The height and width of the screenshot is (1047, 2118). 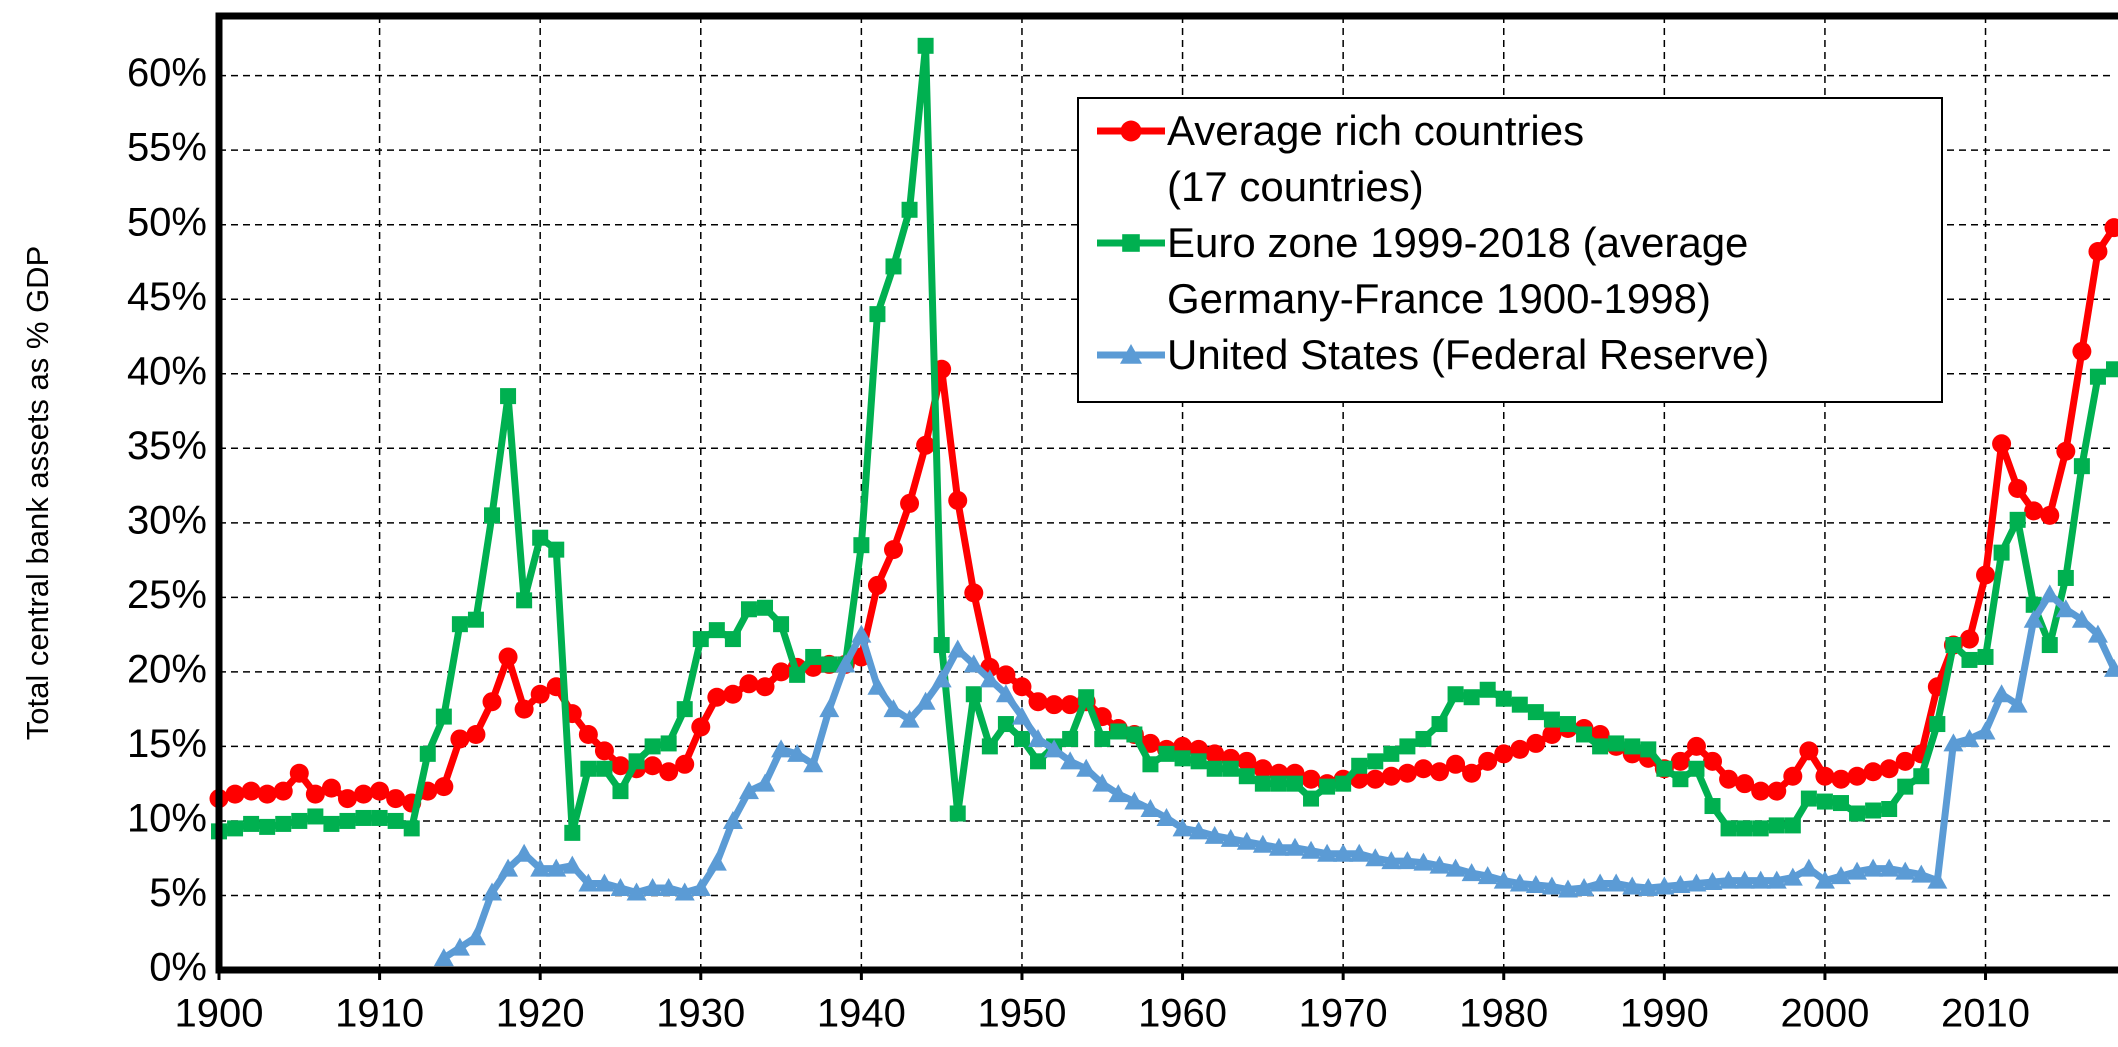 What do you see at coordinates (1468, 354) in the screenshot?
I see `legend-label: United States (Federal Reserve)` at bounding box center [1468, 354].